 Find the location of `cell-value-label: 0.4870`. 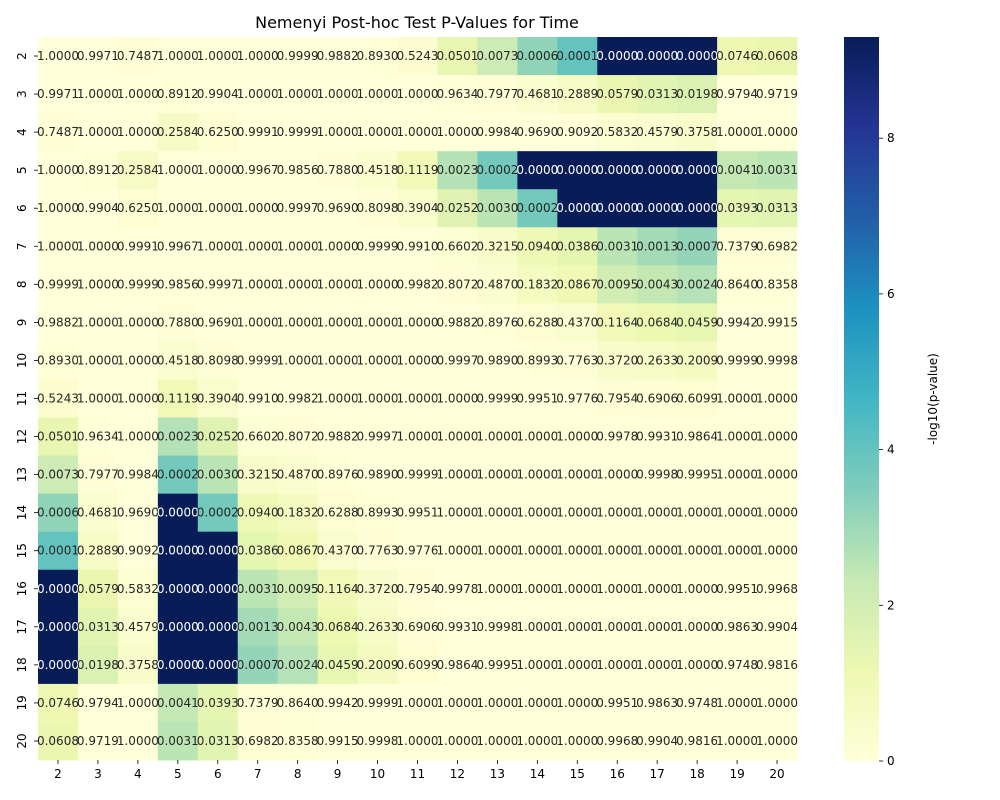

cell-value-label: 0.4870 is located at coordinates (298, 475).